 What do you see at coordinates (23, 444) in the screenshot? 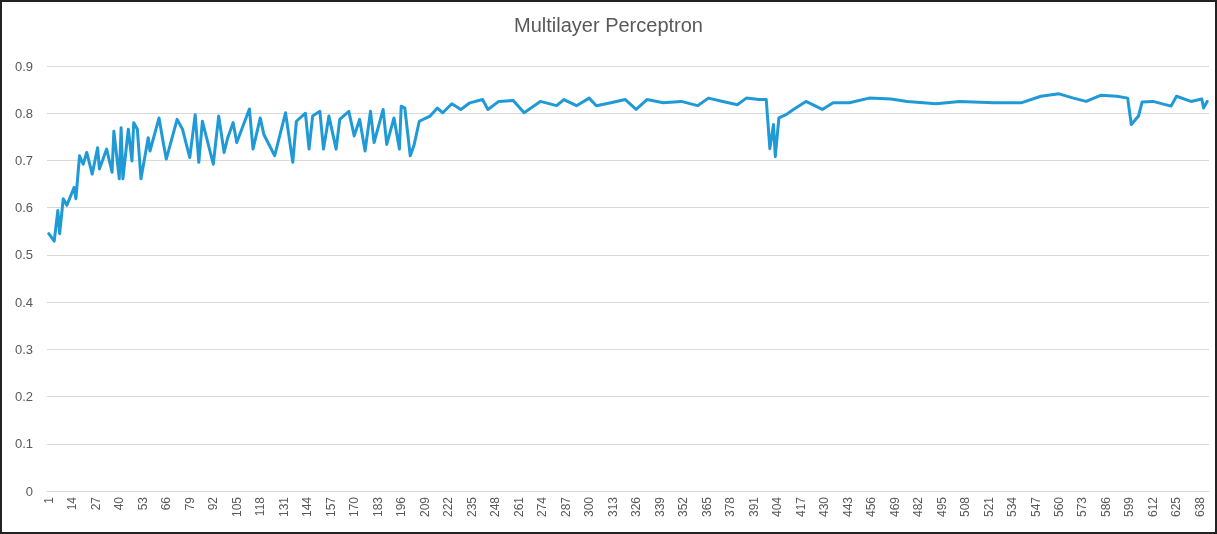
I see `y-tick-label: 0.1` at bounding box center [23, 444].